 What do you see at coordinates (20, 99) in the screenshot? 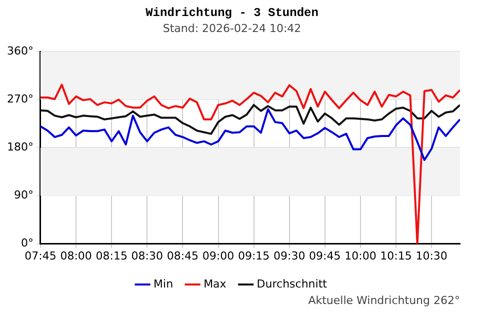
I see `y-tick-label: 270°` at bounding box center [20, 99].